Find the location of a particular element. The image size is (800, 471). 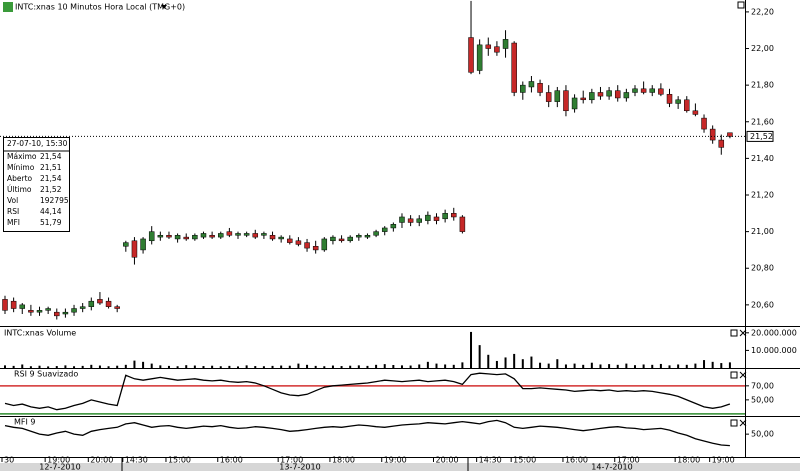

last-price-label: 21,52 is located at coordinates (761, 136).